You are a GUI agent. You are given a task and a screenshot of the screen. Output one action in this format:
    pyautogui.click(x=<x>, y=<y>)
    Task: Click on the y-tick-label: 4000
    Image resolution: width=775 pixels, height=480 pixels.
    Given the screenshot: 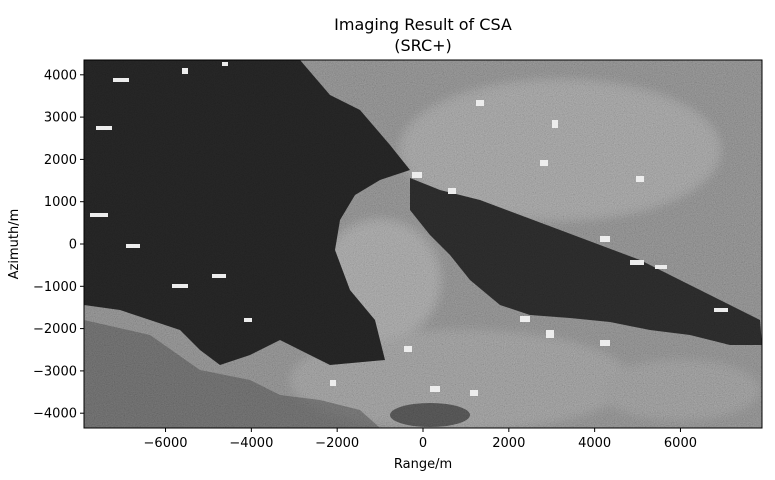 What is the action you would take?
    pyautogui.click(x=60, y=75)
    